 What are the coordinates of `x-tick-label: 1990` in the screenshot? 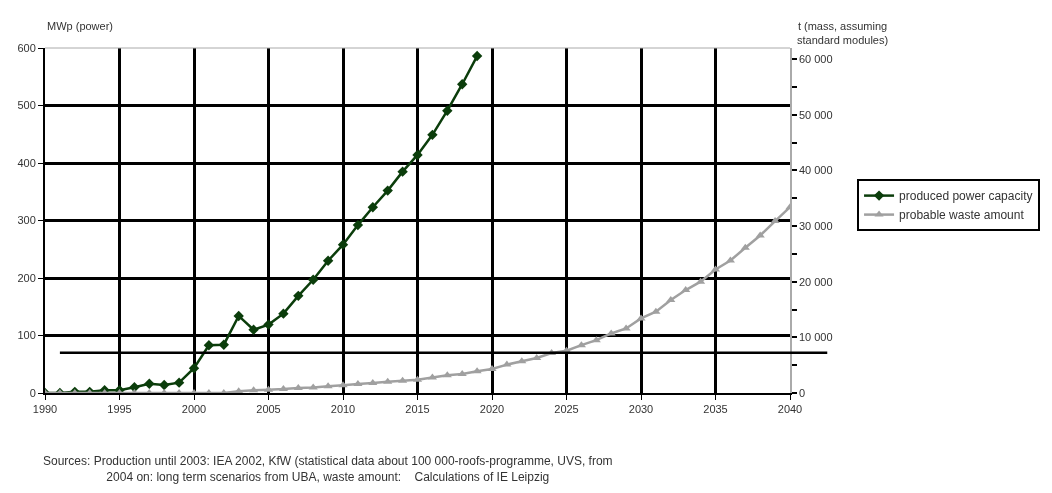 It's located at (45, 409).